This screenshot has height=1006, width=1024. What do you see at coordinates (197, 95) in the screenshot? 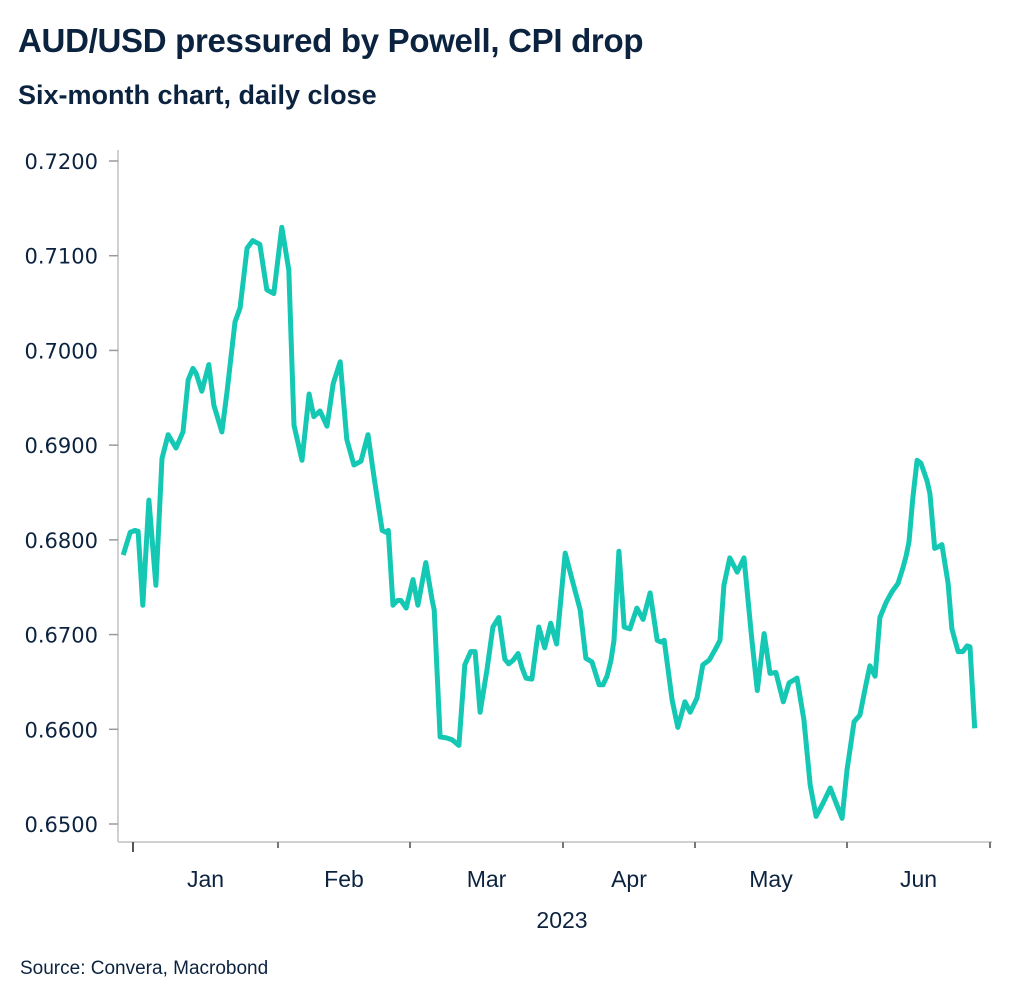
I see `chart-subtitle: Six-month chart, daily close` at bounding box center [197, 95].